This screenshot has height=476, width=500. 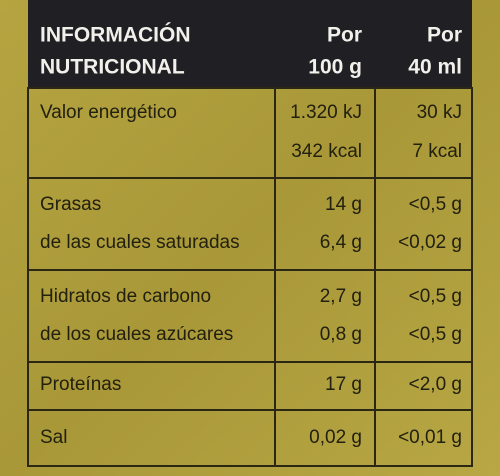 I want to click on nutrient-value: 7 kcal, so click(x=437, y=151).